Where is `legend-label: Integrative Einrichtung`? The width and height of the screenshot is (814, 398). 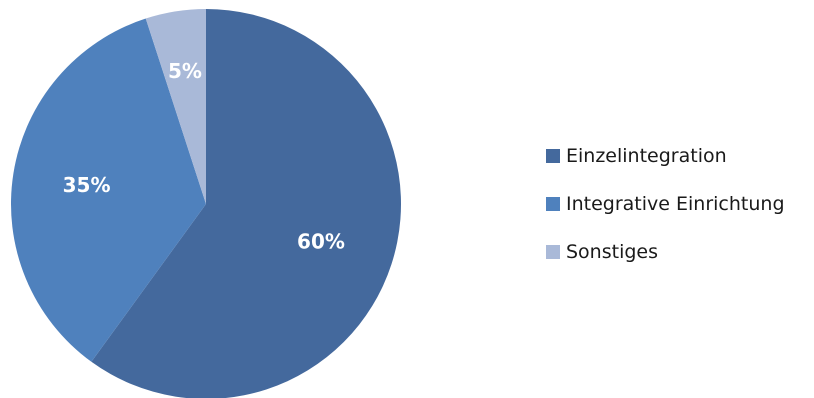
legend-label: Integrative Einrichtung is located at coordinates (675, 204).